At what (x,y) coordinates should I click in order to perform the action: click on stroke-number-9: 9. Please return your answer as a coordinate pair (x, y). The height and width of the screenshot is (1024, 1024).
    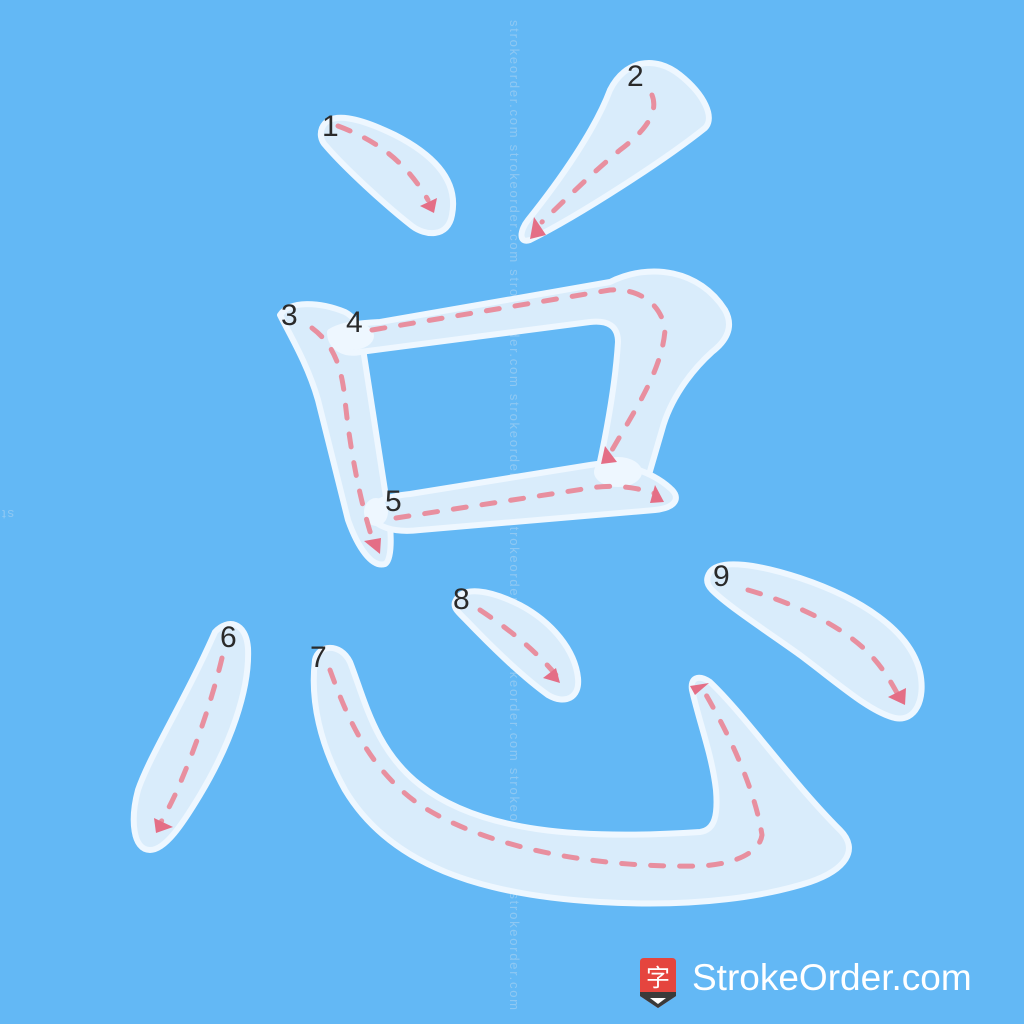
    Looking at the image, I should click on (721, 576).